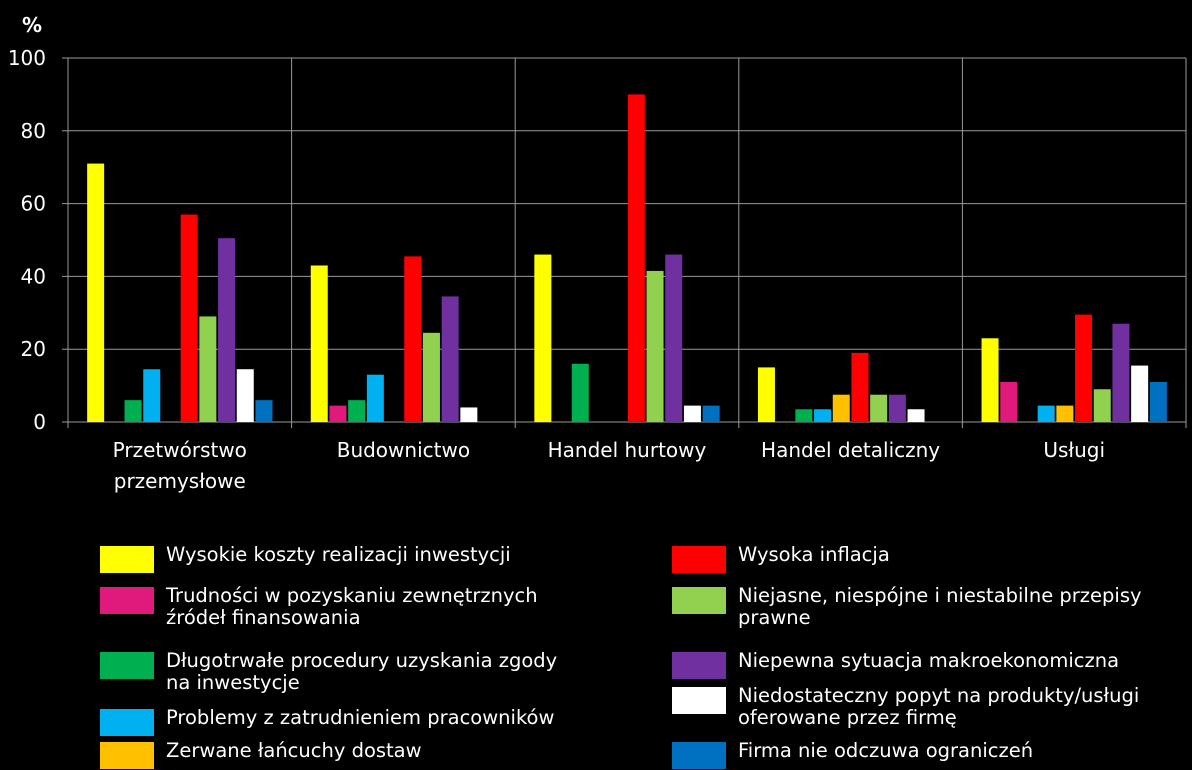  I want to click on x-tick-label: Przetwórstwo, so click(180, 450).